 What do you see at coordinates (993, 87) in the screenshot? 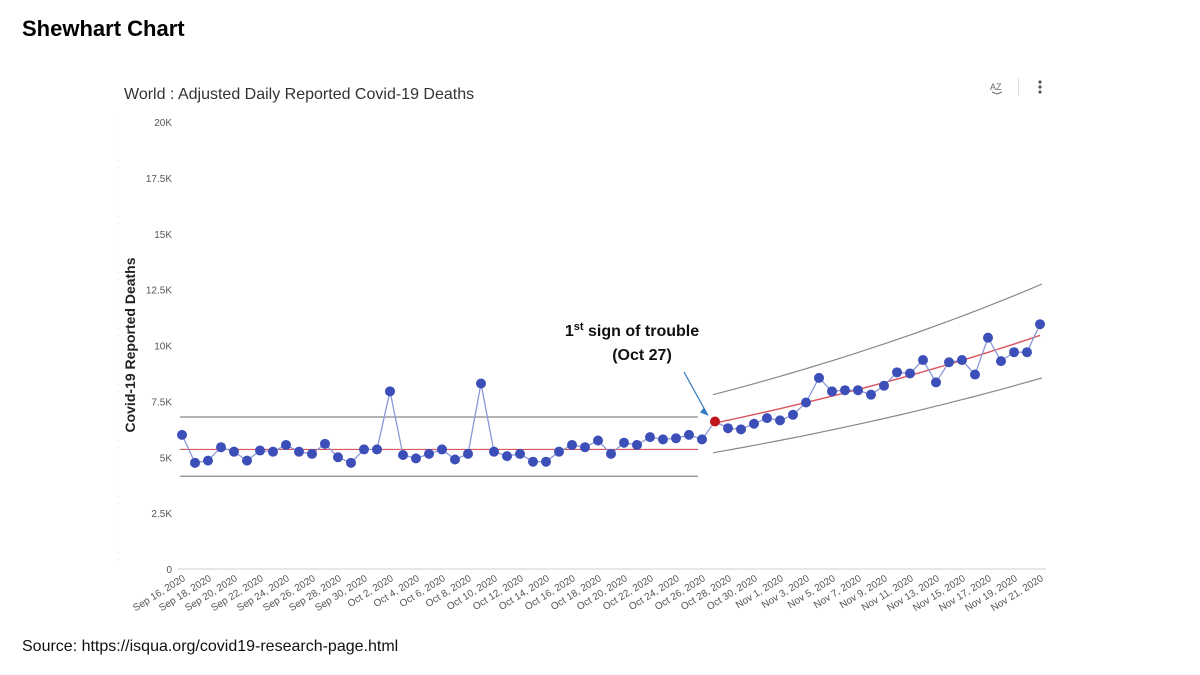
I see `svg-text: A` at bounding box center [993, 87].